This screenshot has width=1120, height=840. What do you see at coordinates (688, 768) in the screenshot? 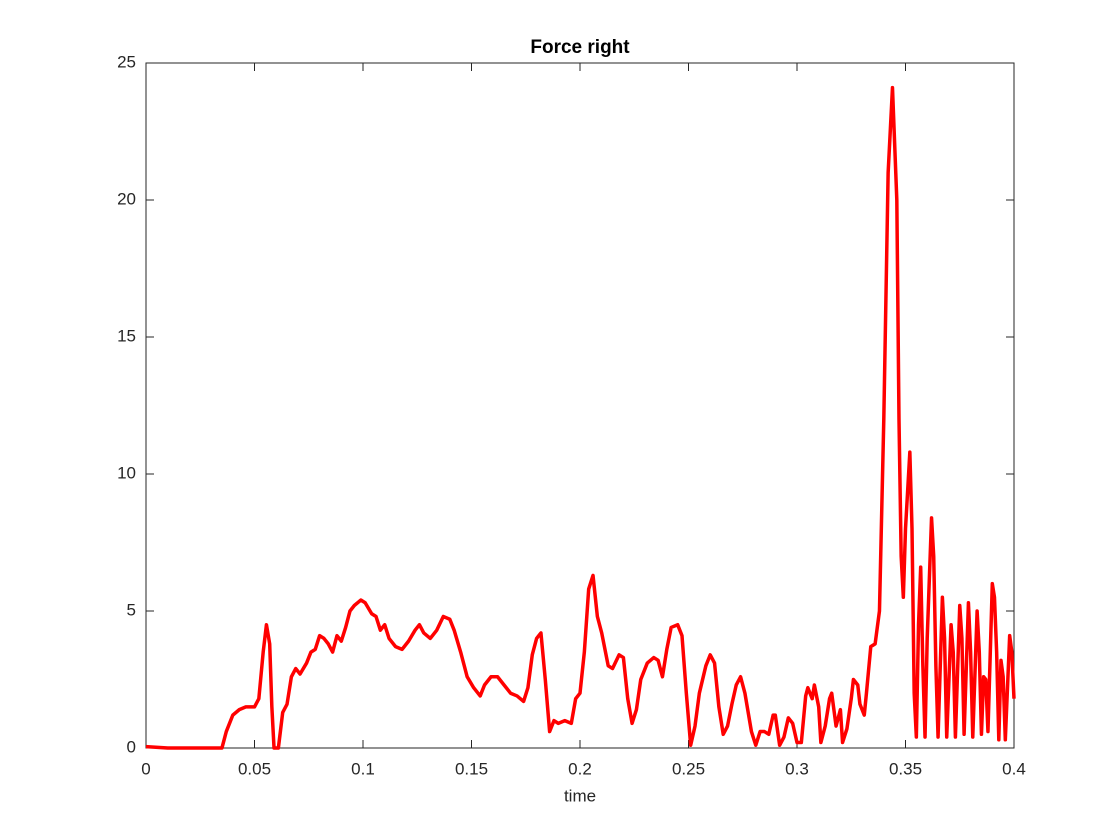
I see `x-tick-label: 0.25` at bounding box center [688, 768].